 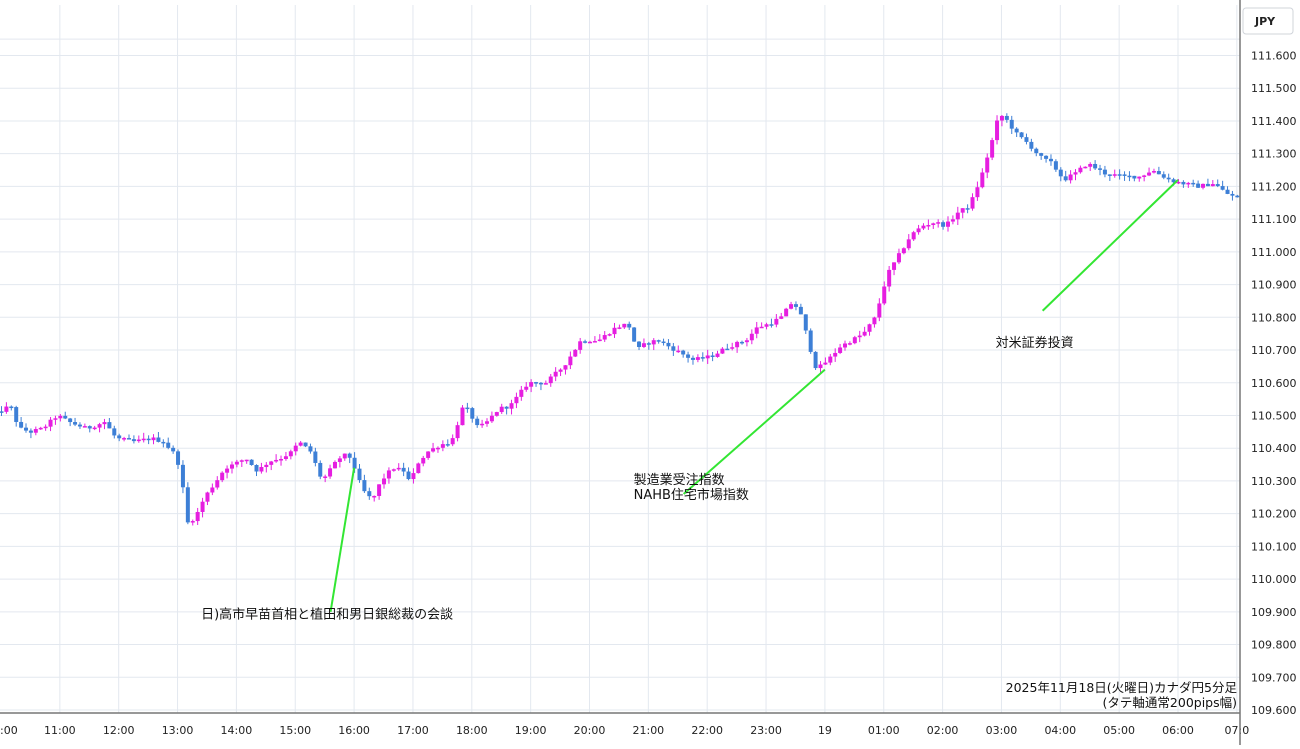 I want to click on x-tick-label: 06:00, so click(x=1178, y=730).